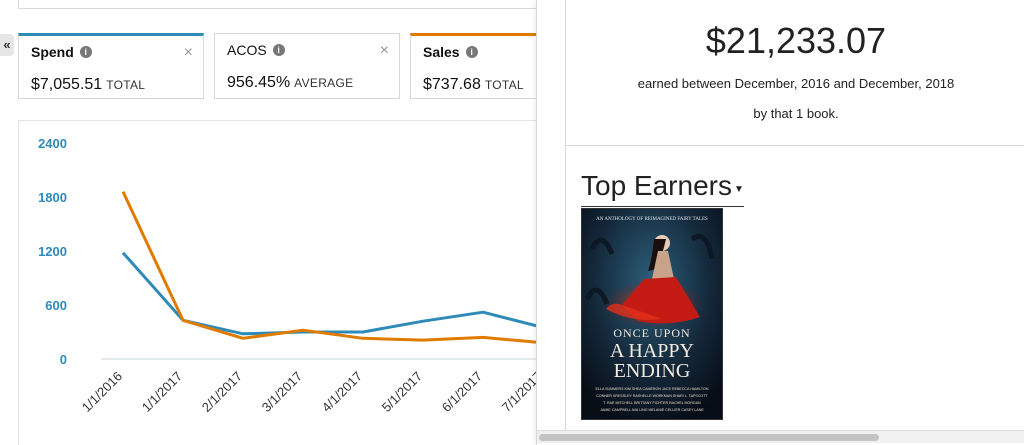  What do you see at coordinates (738, 189) in the screenshot?
I see `caret-down-icon: ▼` at bounding box center [738, 189].